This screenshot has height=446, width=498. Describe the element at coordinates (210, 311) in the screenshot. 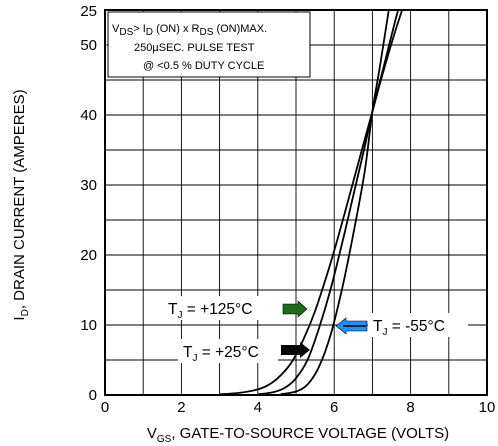

I see `label-tj-125-text: TJ = +125°C` at that location.